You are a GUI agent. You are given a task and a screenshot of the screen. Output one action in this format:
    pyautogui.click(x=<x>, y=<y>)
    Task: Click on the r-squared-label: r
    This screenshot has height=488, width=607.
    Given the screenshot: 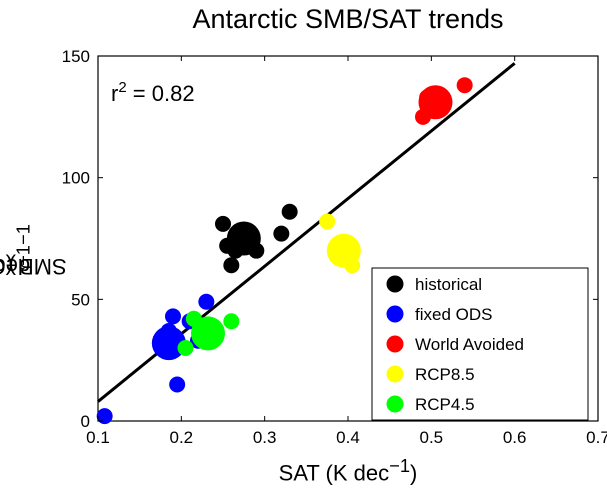 What is the action you would take?
    pyautogui.click(x=115, y=93)
    